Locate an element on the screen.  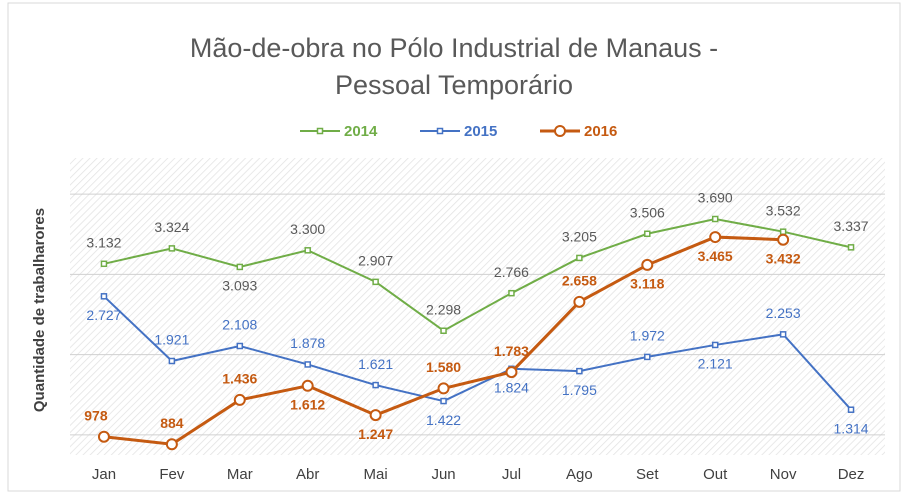
data-label: 1.436 is located at coordinates (239, 379).